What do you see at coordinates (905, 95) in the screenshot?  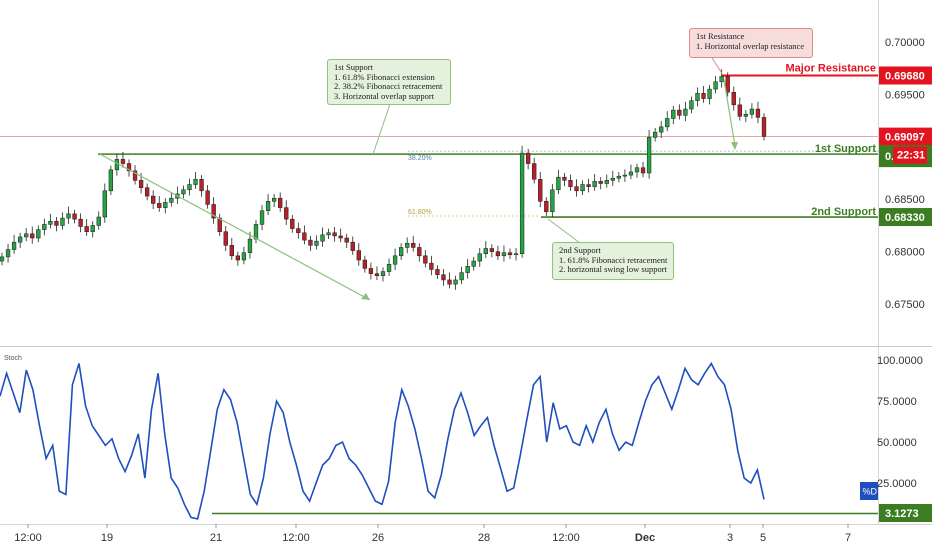 I see `price-tick-1: 0.69500` at bounding box center [905, 95].